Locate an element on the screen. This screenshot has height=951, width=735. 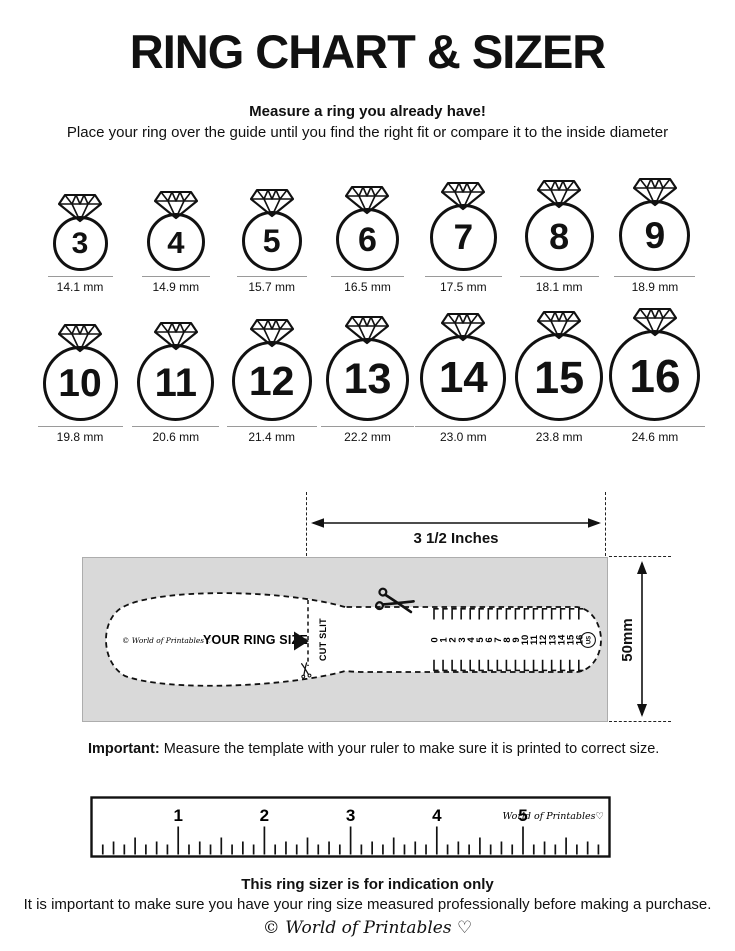
ring-size-number: 7 is located at coordinates (463, 237).